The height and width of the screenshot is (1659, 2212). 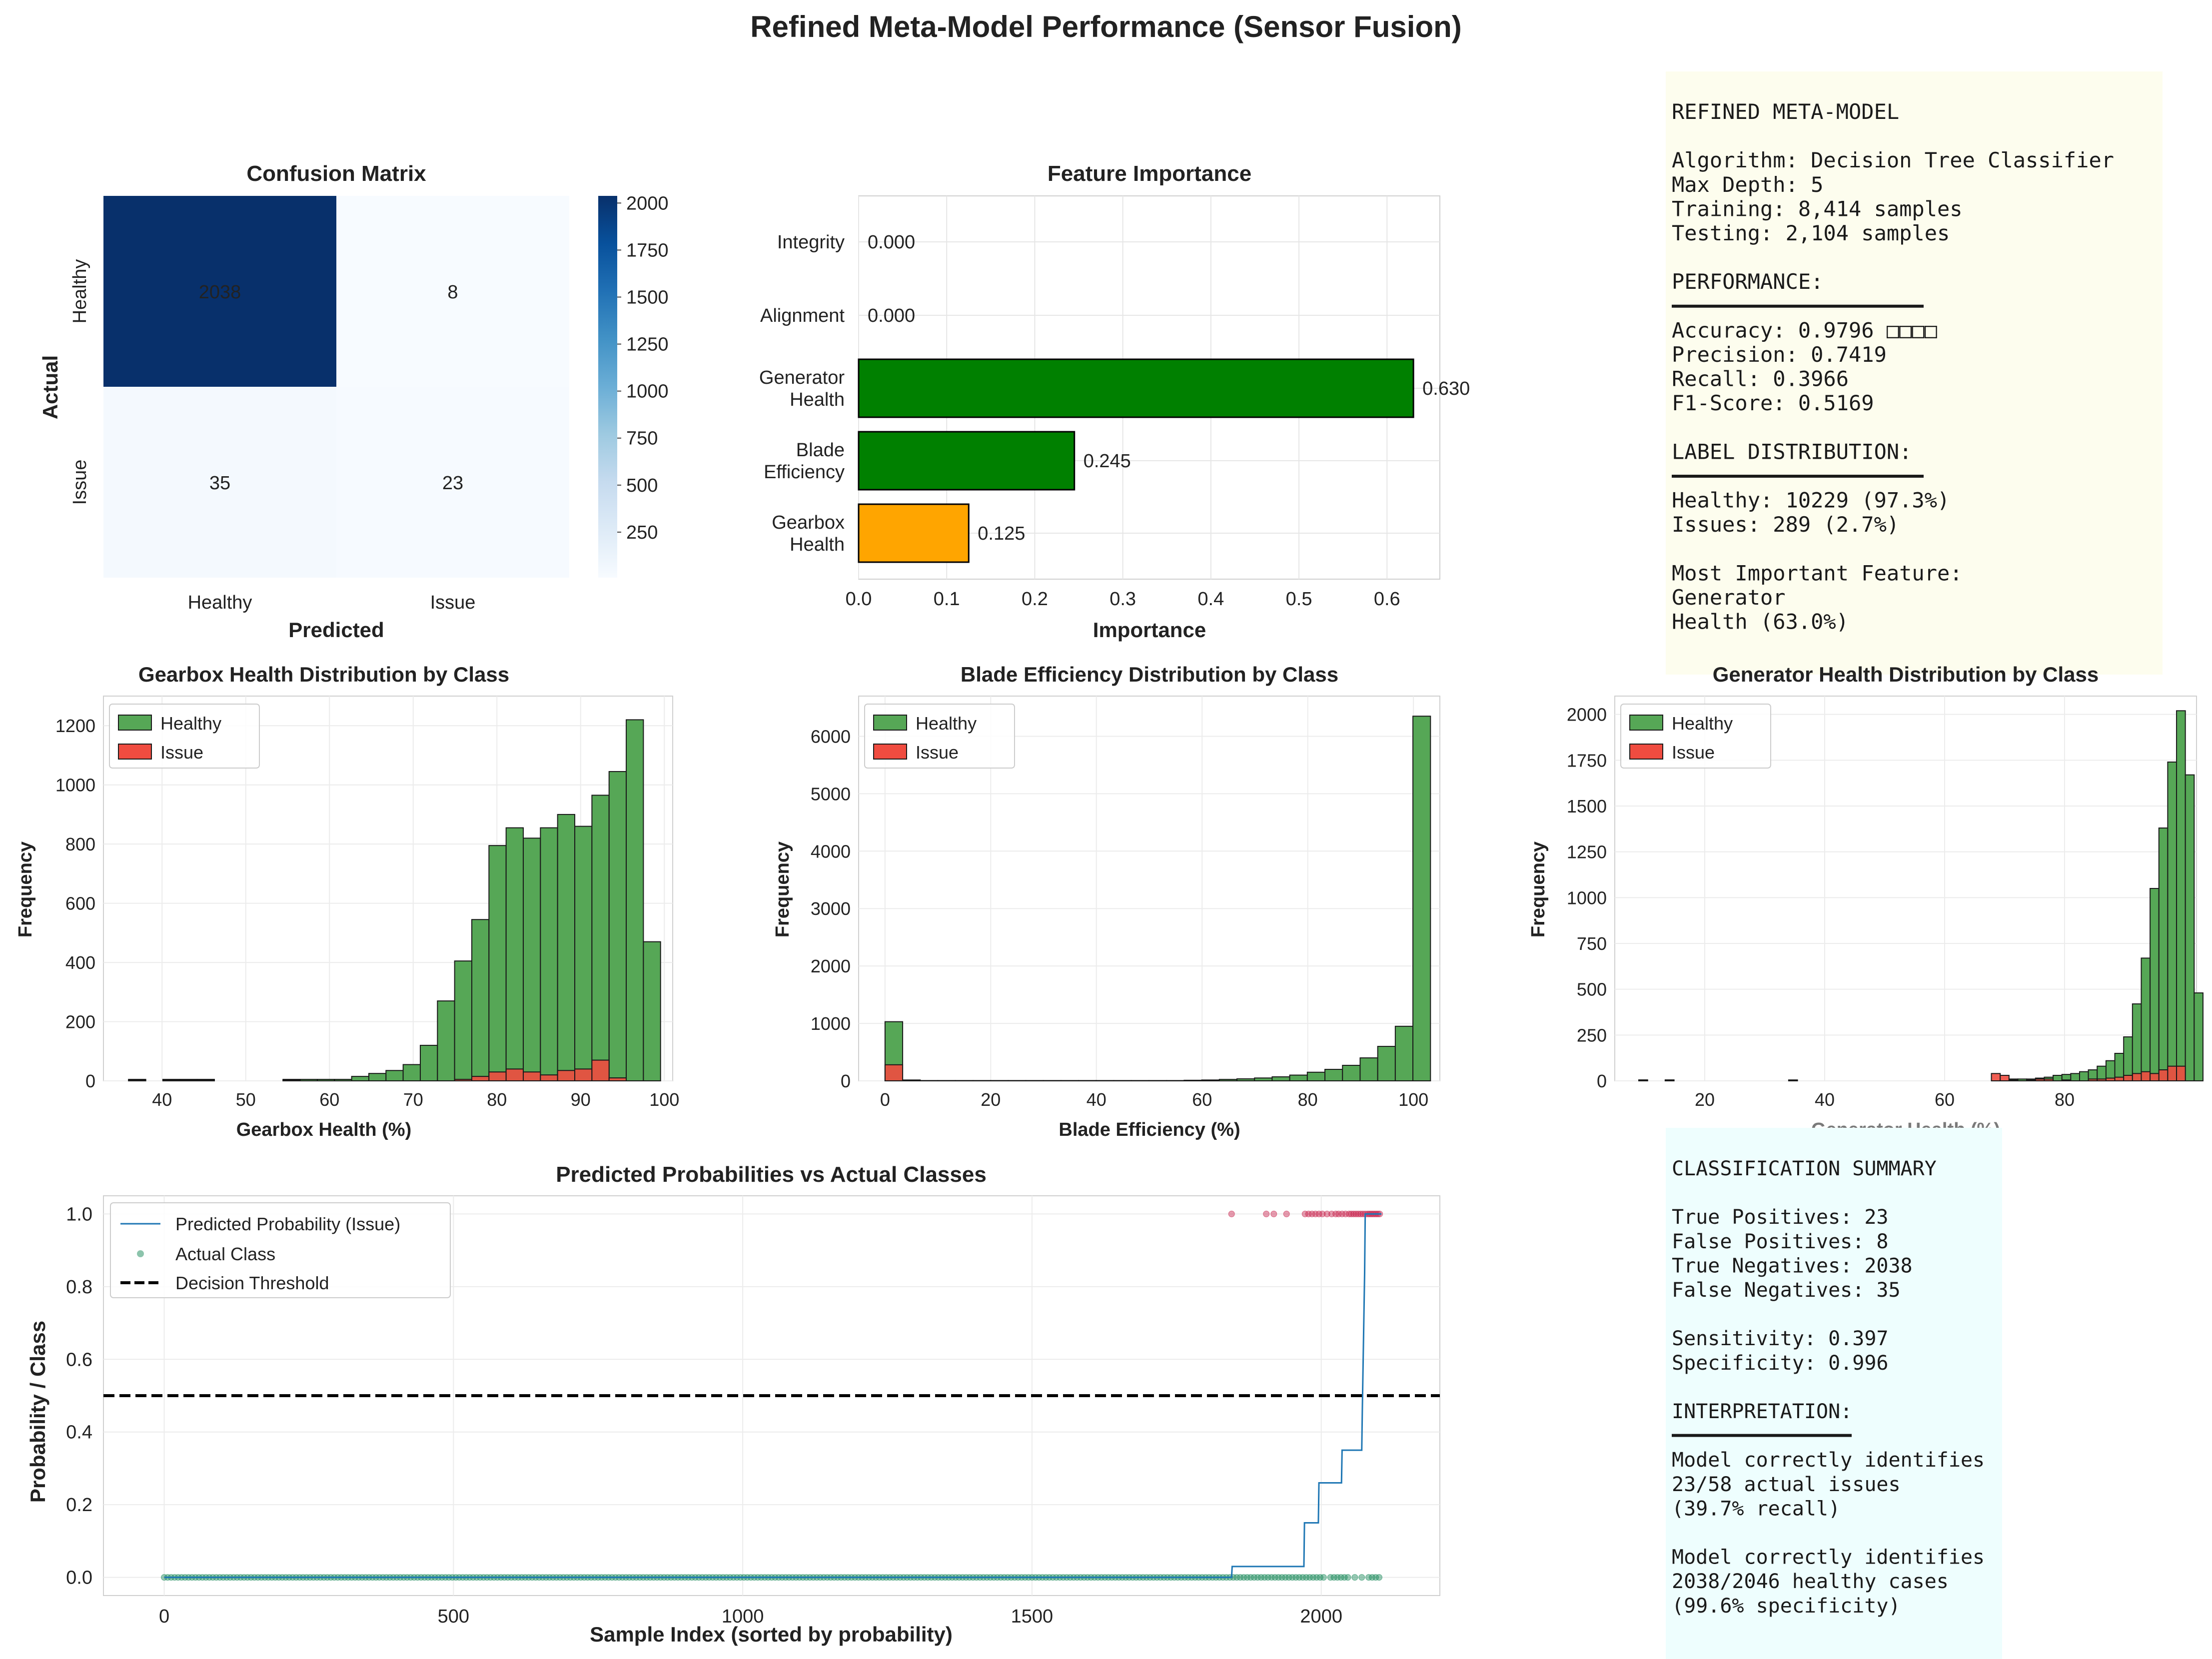 What do you see at coordinates (1694, 753) in the screenshot?
I see `legend-label-issue: Issue` at bounding box center [1694, 753].